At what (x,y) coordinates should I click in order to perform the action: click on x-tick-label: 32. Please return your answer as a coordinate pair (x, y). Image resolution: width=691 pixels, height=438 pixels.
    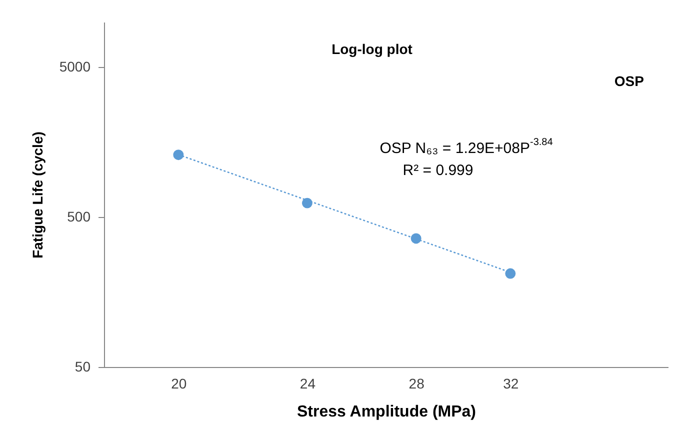
    Looking at the image, I should click on (511, 384).